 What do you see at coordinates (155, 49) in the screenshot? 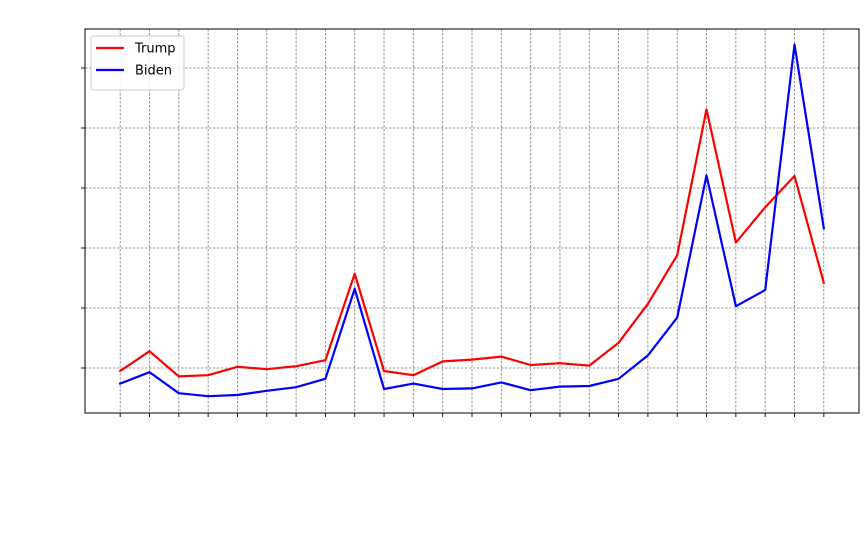
I see `legend-label-trump: Trump` at bounding box center [155, 49].